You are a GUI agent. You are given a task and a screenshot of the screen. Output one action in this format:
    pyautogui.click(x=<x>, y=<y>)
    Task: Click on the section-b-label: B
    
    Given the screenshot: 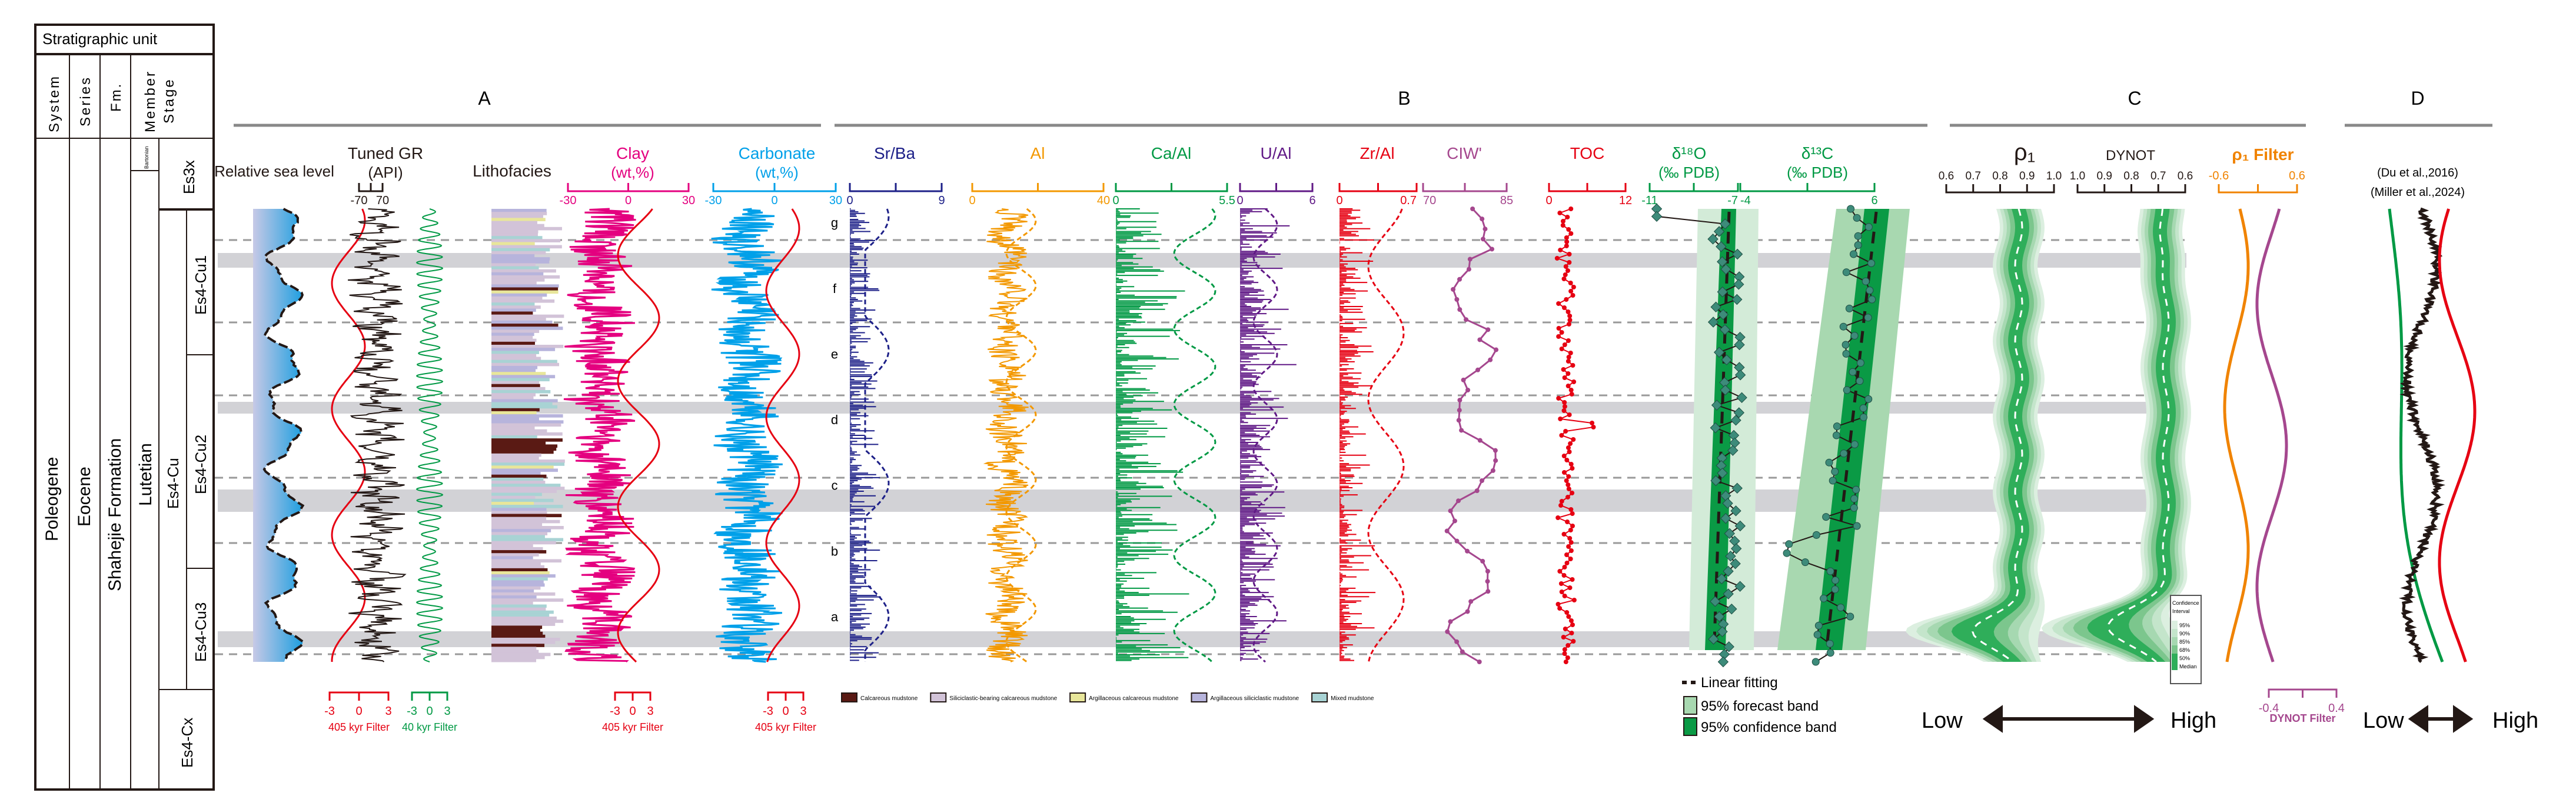 What is the action you would take?
    pyautogui.click(x=1404, y=98)
    